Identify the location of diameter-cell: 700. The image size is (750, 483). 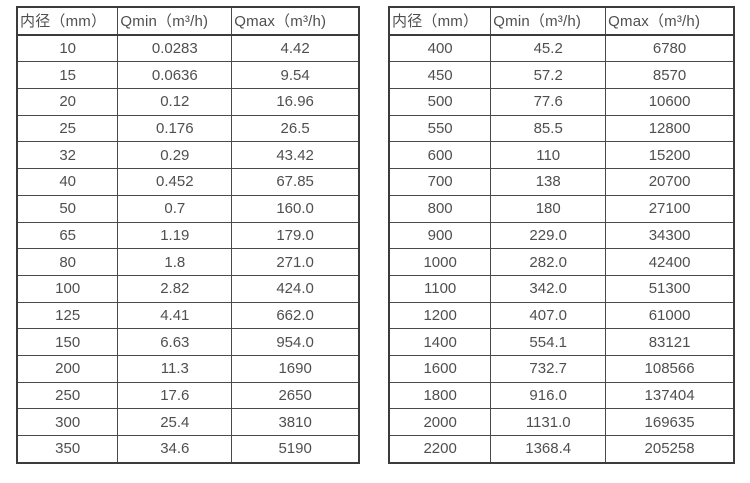
(440, 182).